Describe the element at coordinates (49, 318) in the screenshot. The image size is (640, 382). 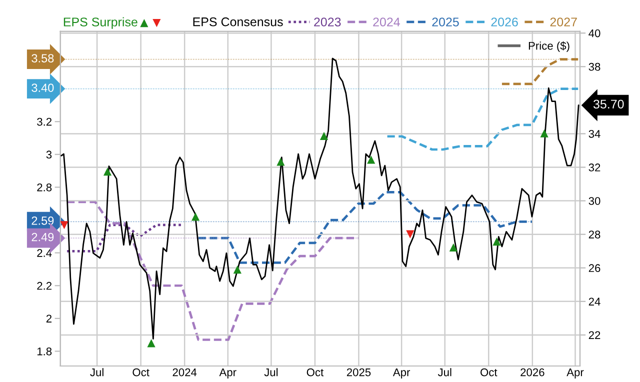
I see `y-tick-label: 2` at that location.